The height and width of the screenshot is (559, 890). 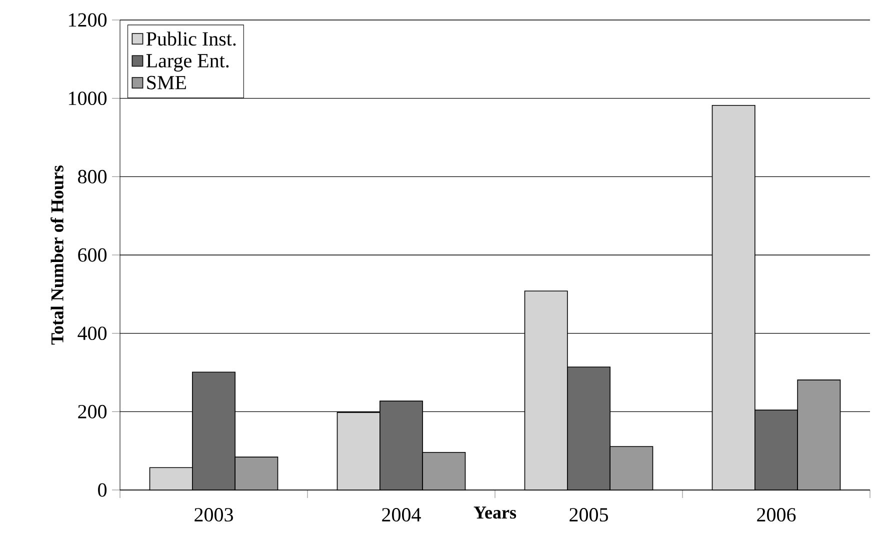 I want to click on x-tick-label: 2003, so click(x=213, y=515).